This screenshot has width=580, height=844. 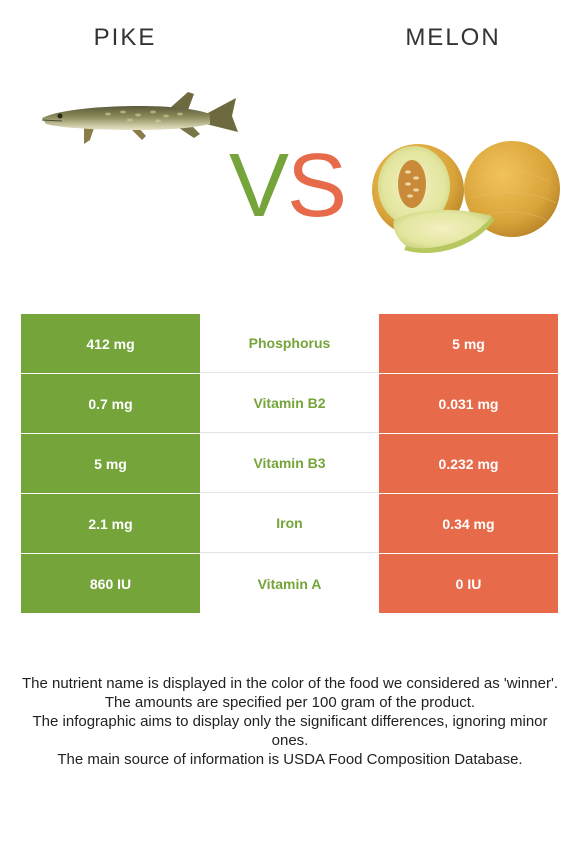 I want to click on table-row: 860 IU Vitamin A 0 IU, so click(x=289, y=583).